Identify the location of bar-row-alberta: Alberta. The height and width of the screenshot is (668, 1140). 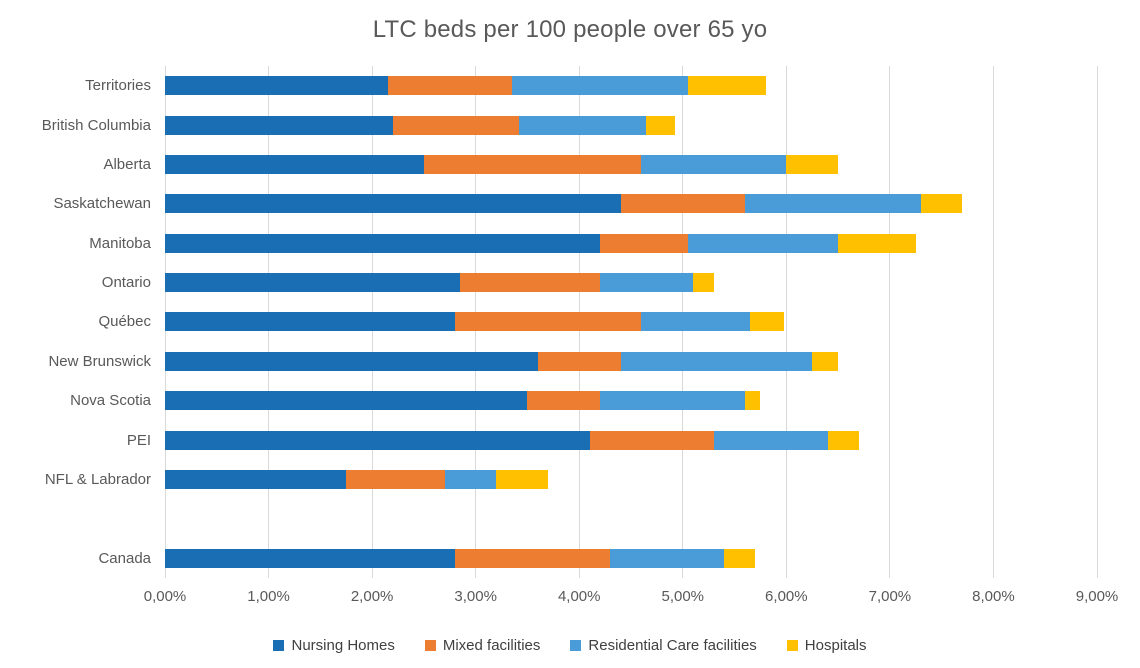
(570, 164).